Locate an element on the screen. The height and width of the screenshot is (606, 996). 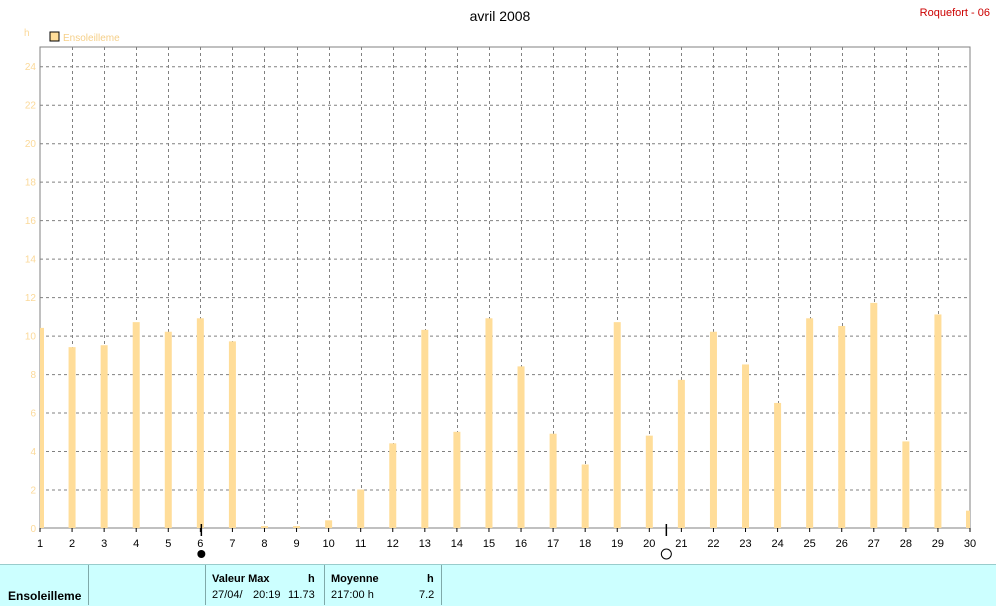
station-name: Roquefort - 06 is located at coordinates (955, 13).